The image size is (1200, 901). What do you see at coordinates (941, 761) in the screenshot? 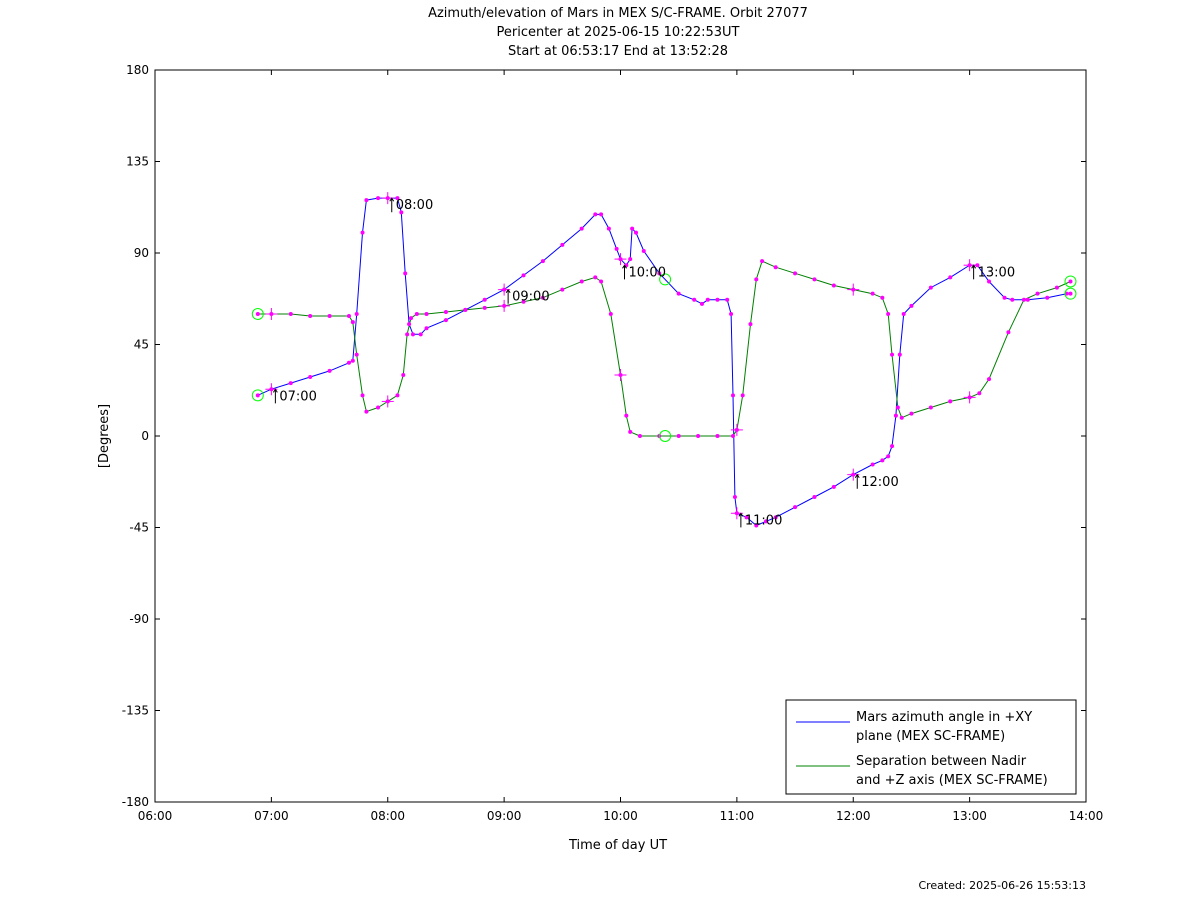
I see `legend-separation-line1: Separation between Nadir` at bounding box center [941, 761].